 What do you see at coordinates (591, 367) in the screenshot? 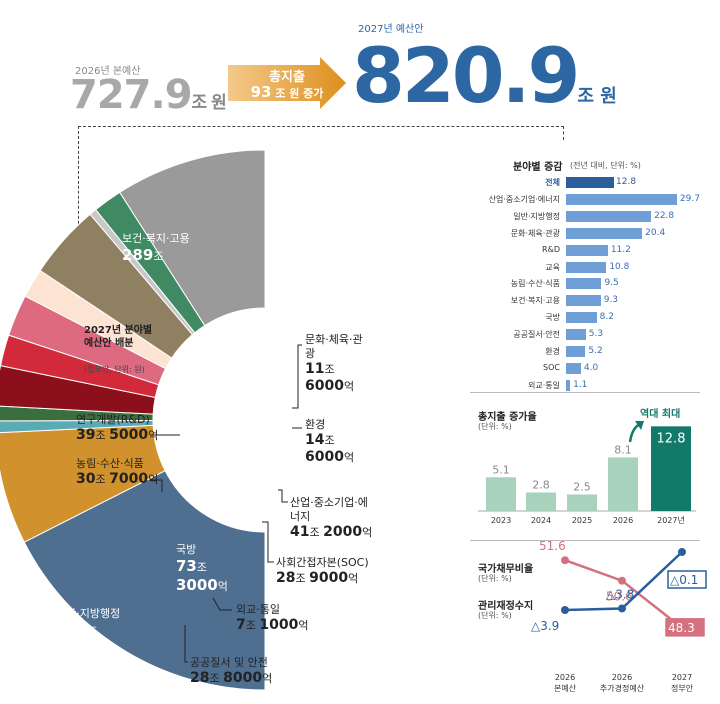
I see `hbar-value-label: 4.0` at bounding box center [591, 367].